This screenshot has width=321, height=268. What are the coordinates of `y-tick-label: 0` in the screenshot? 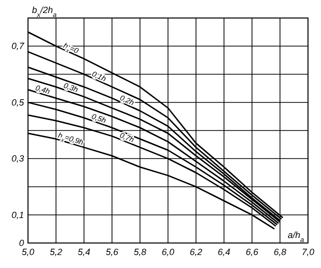 It's located at (21, 243).